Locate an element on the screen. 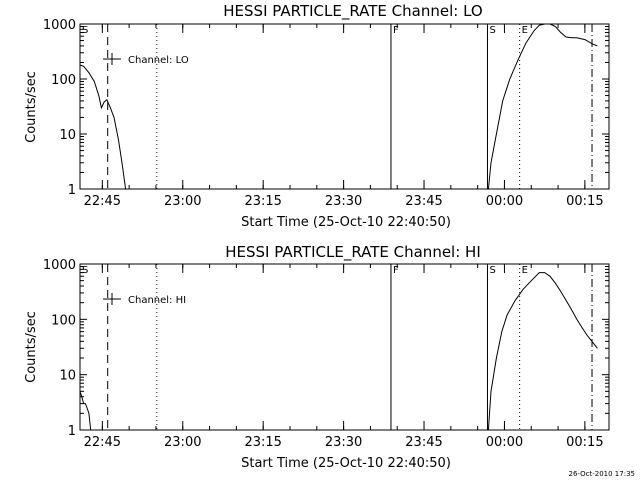  legend-label: Channel: HI is located at coordinates (157, 300).